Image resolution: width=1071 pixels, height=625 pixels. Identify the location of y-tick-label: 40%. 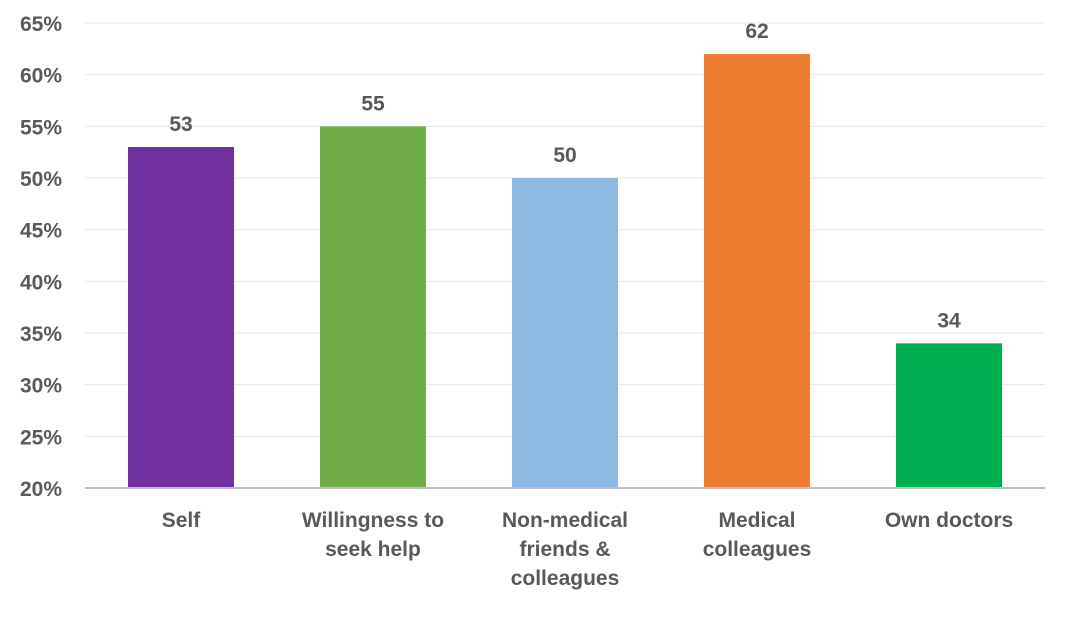
(41, 282).